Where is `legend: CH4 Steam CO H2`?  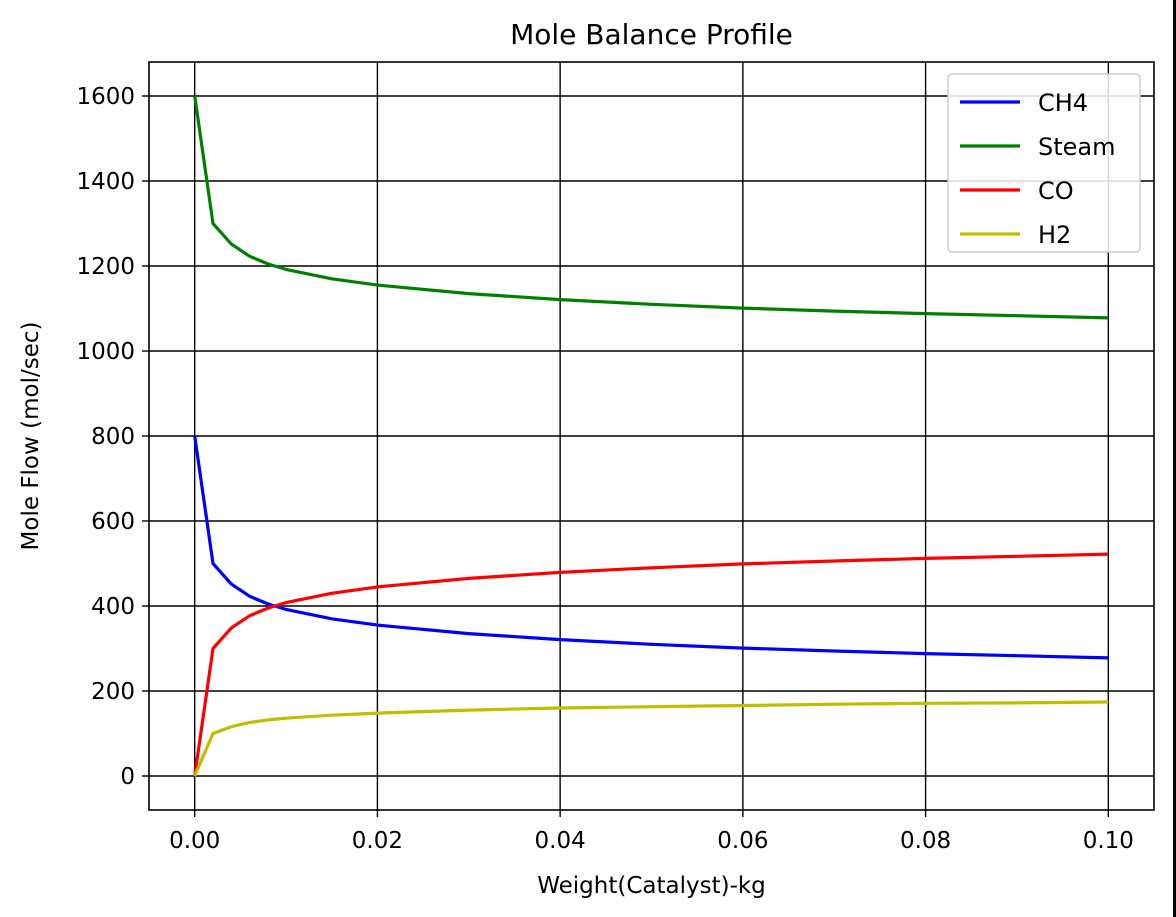 legend: CH4 Steam CO H2 is located at coordinates (1044, 163).